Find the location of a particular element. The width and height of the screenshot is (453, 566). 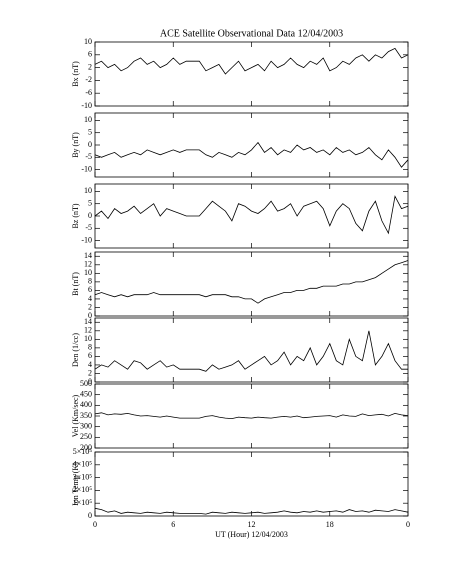

y-tick-label: 4×10⁵ is located at coordinates (83, 464).